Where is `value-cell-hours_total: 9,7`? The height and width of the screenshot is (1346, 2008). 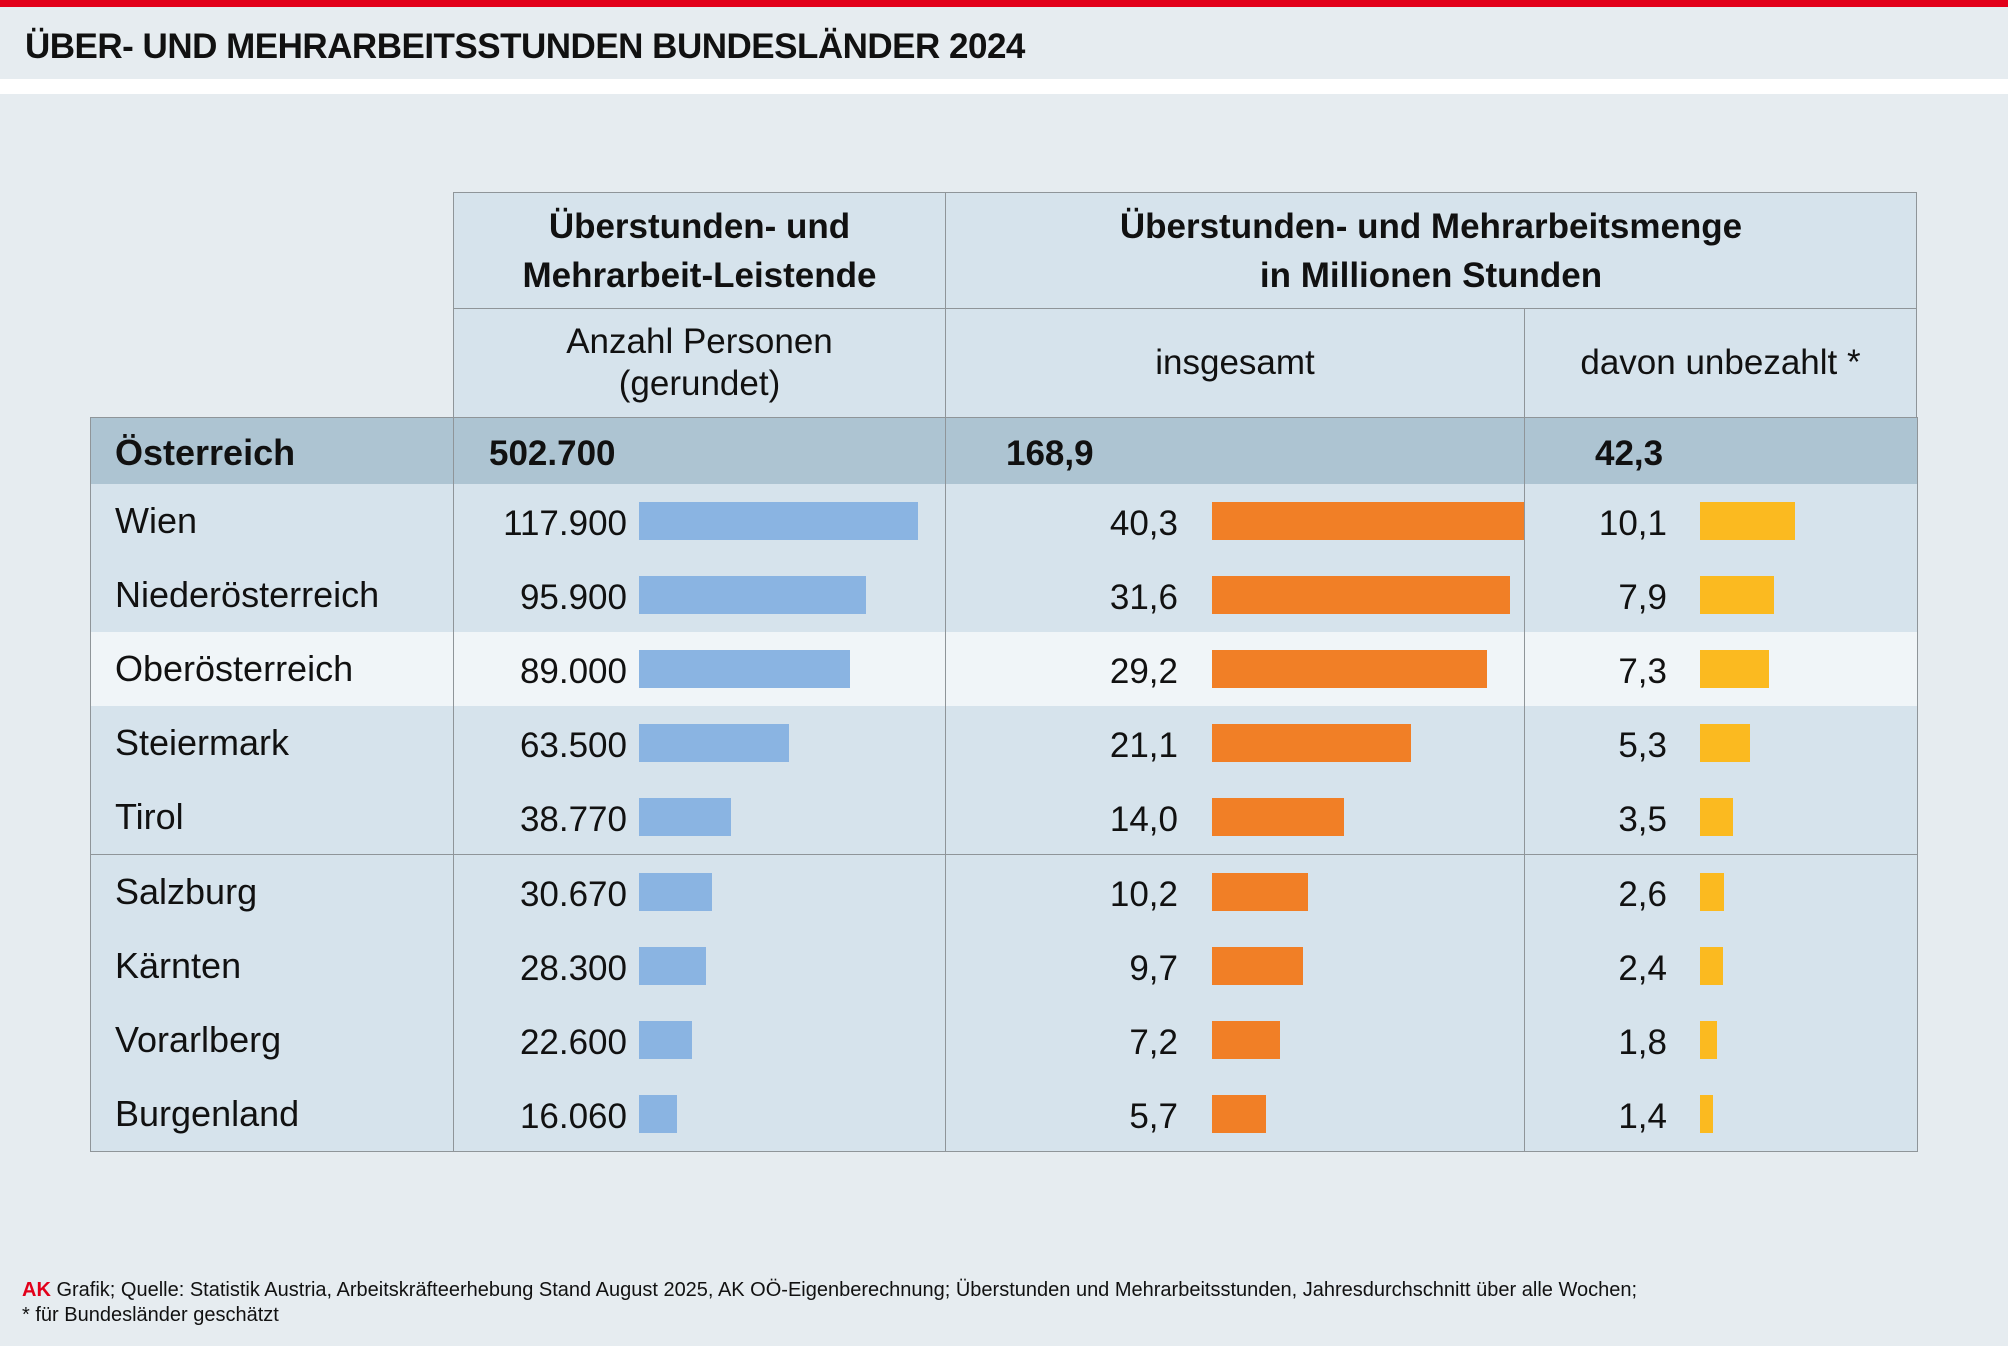
value-cell-hours_total: 9,7 is located at coordinates (1235, 966).